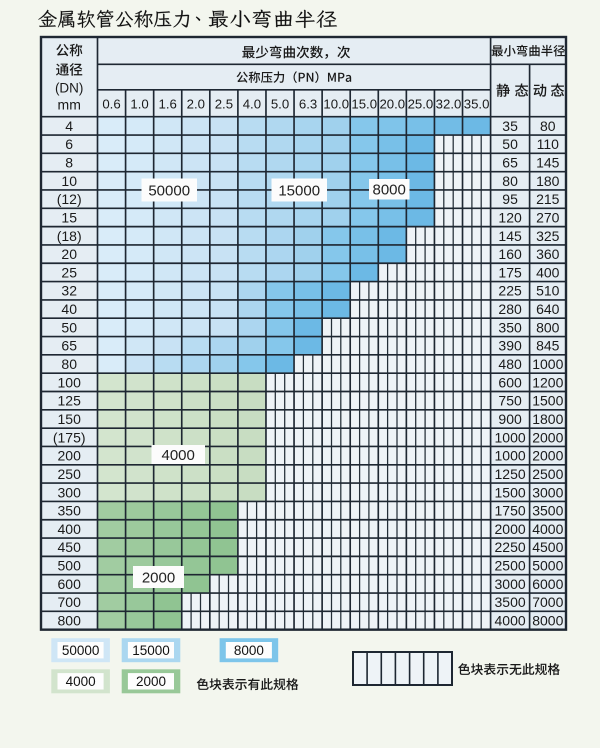  Describe the element at coordinates (510, 364) in the screenshot. I see `svg-text: 480` at that location.